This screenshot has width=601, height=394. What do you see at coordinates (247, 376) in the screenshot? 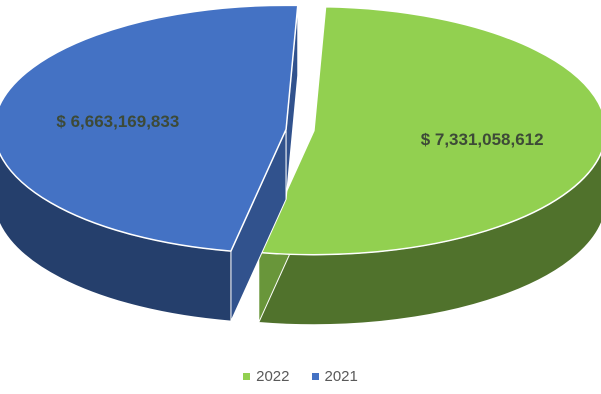
I see `legend-swatch-2022` at bounding box center [247, 376].